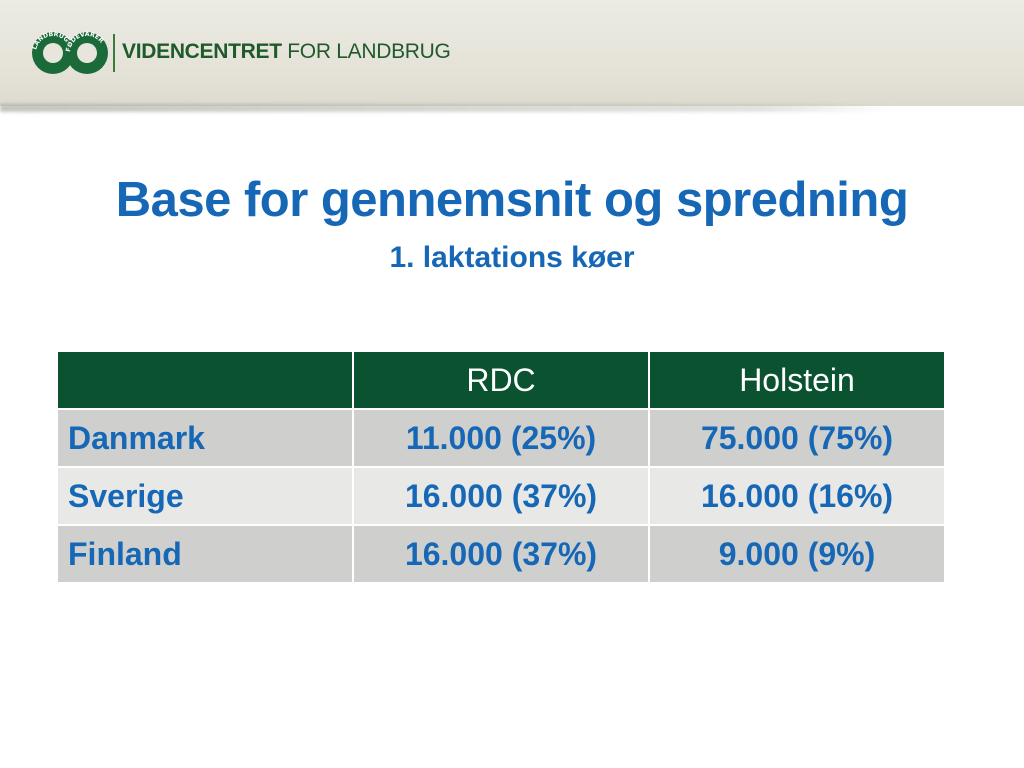  What do you see at coordinates (512, 200) in the screenshot?
I see `slide-title: Base for gennemsnit og spredning` at bounding box center [512, 200].